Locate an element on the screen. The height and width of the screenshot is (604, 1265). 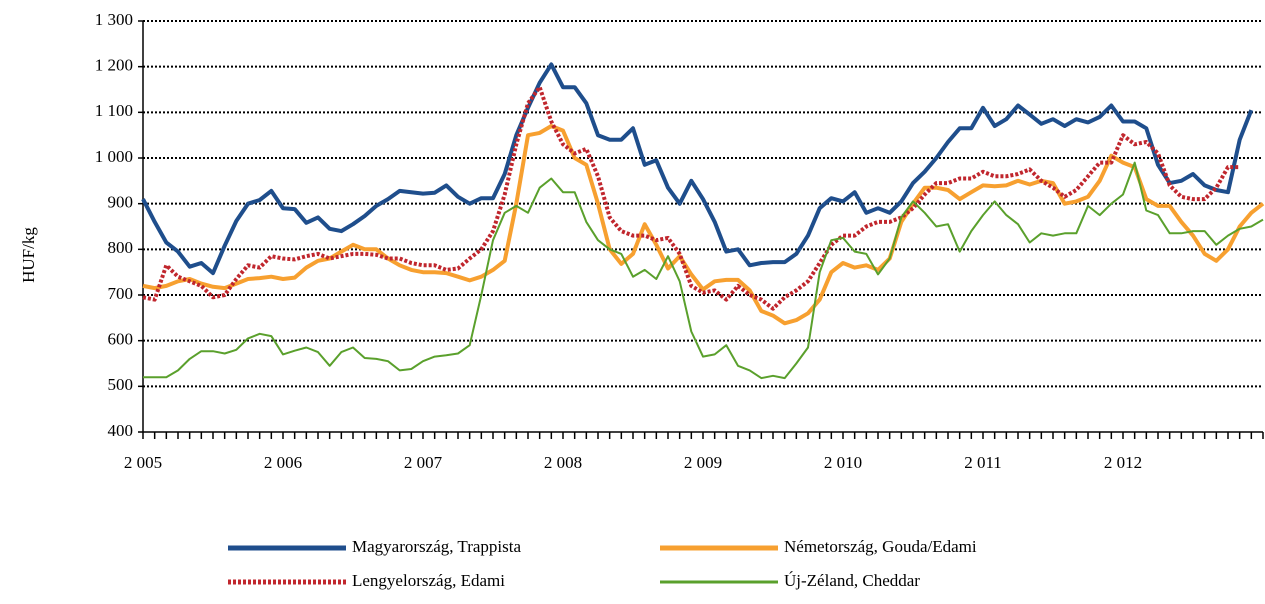
x-tick-label: 2 010 is located at coordinates (843, 462).